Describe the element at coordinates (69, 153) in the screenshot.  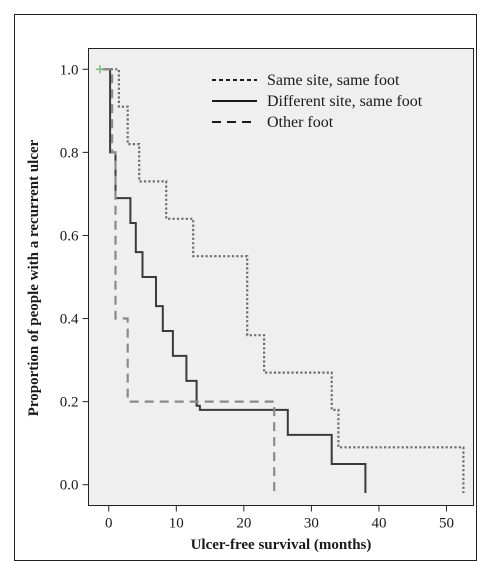
I see `y-tick-label: 0.8` at that location.